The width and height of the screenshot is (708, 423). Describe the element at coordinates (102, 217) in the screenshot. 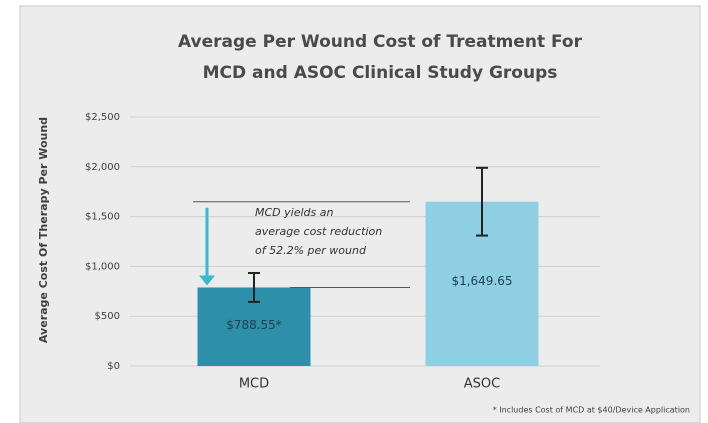

I see `y-tick-label: $1,500` at that location.